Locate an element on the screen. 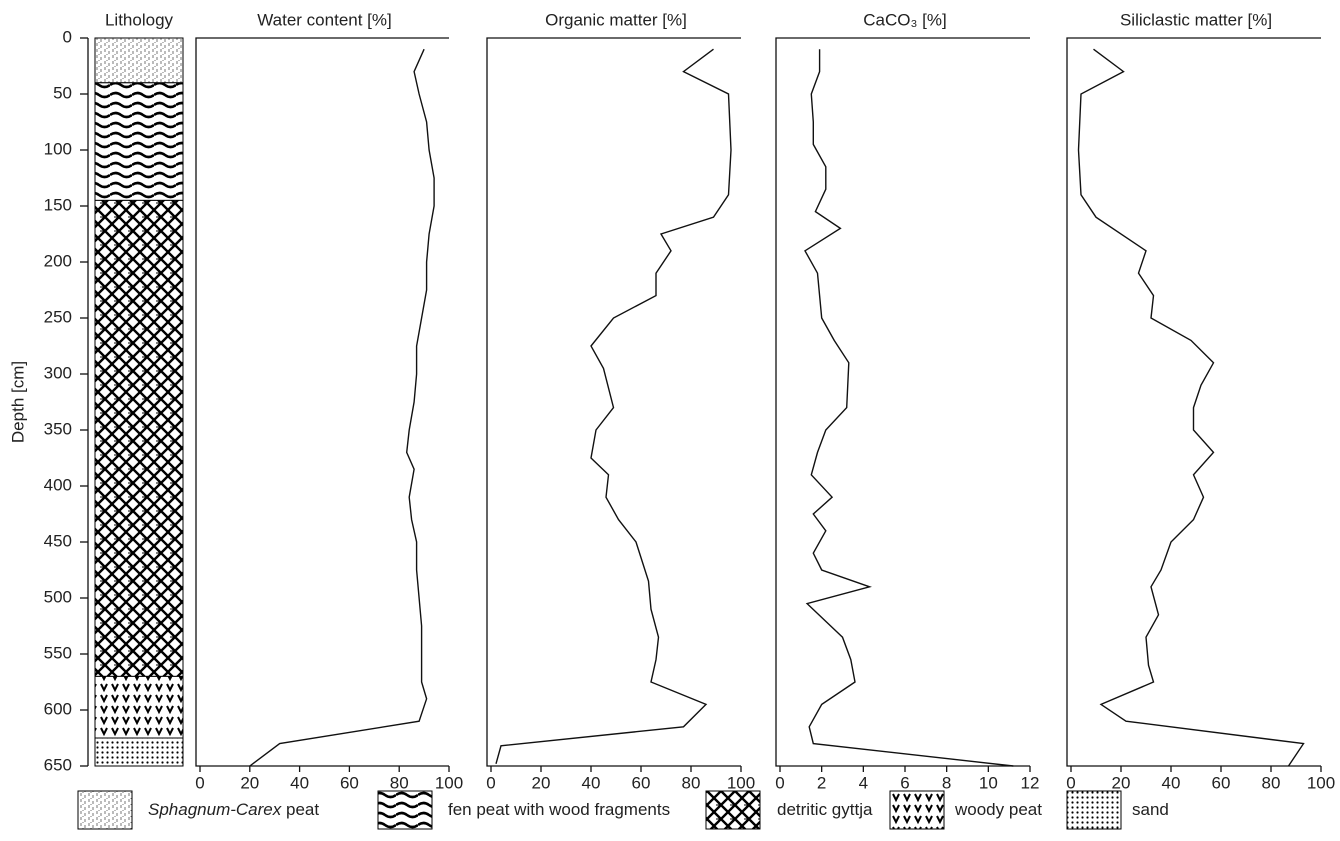  y-tick-label: 200 is located at coordinates (58, 260).